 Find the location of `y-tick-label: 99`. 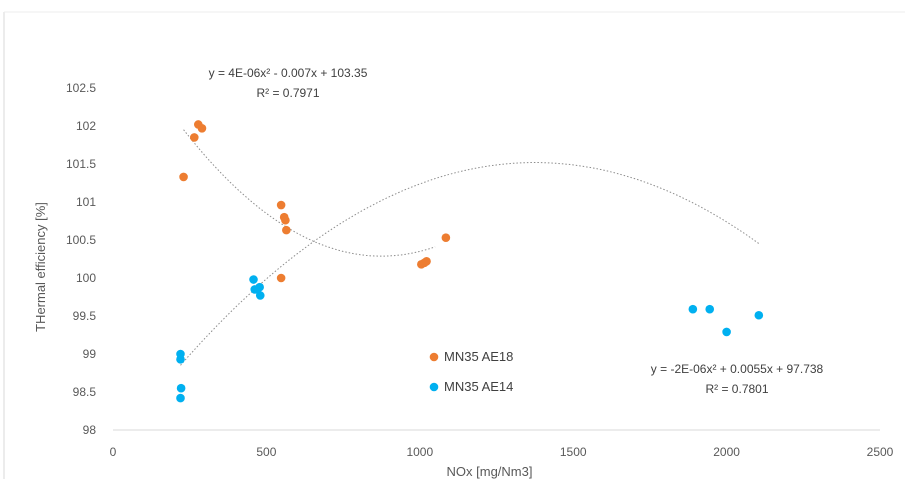

y-tick-label: 99 is located at coordinates (90, 354).